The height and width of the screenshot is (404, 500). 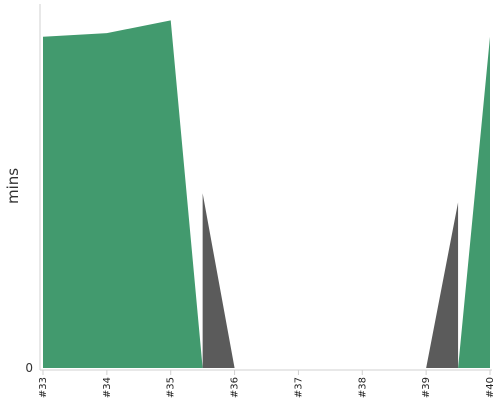 I want to click on x-tick-label: #40, so click(x=490, y=387).